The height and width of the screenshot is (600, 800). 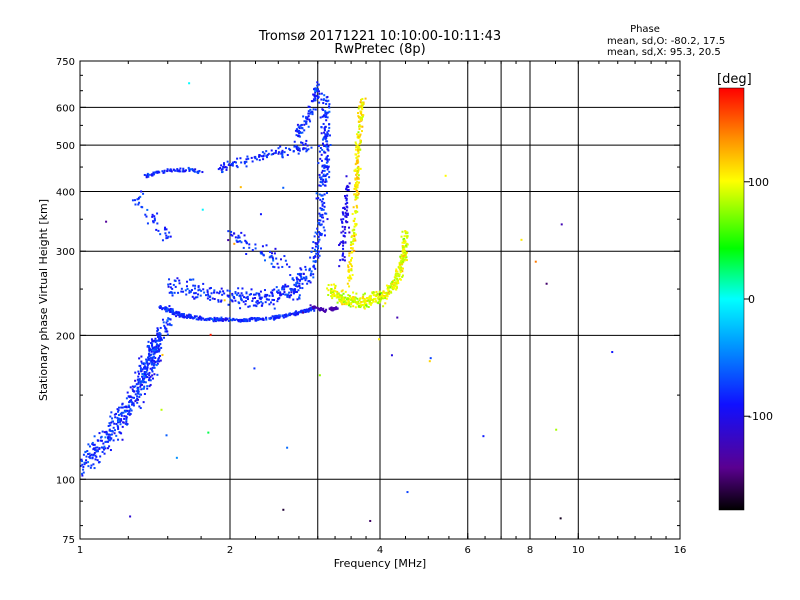 What do you see at coordinates (760, 416) in the screenshot?
I see `colorbar-tick-label: -100` at bounding box center [760, 416].